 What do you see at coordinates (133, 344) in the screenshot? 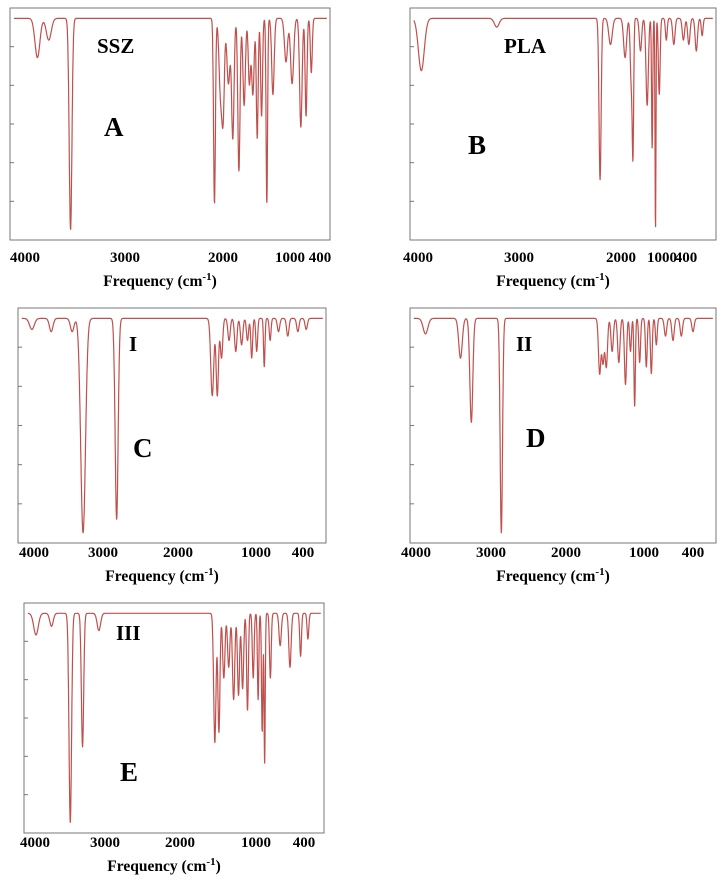
I see `chart-title: I` at bounding box center [133, 344].